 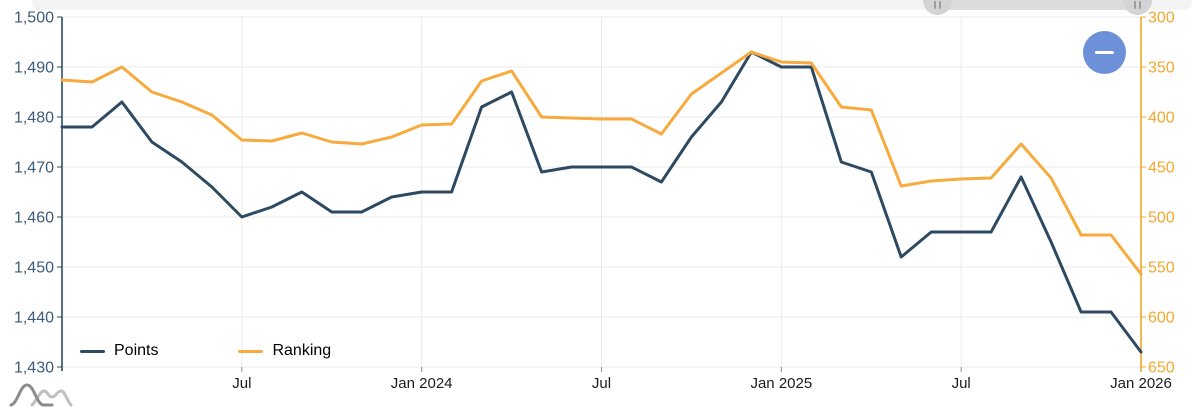 I want to click on minus-icon, so click(x=1104, y=52).